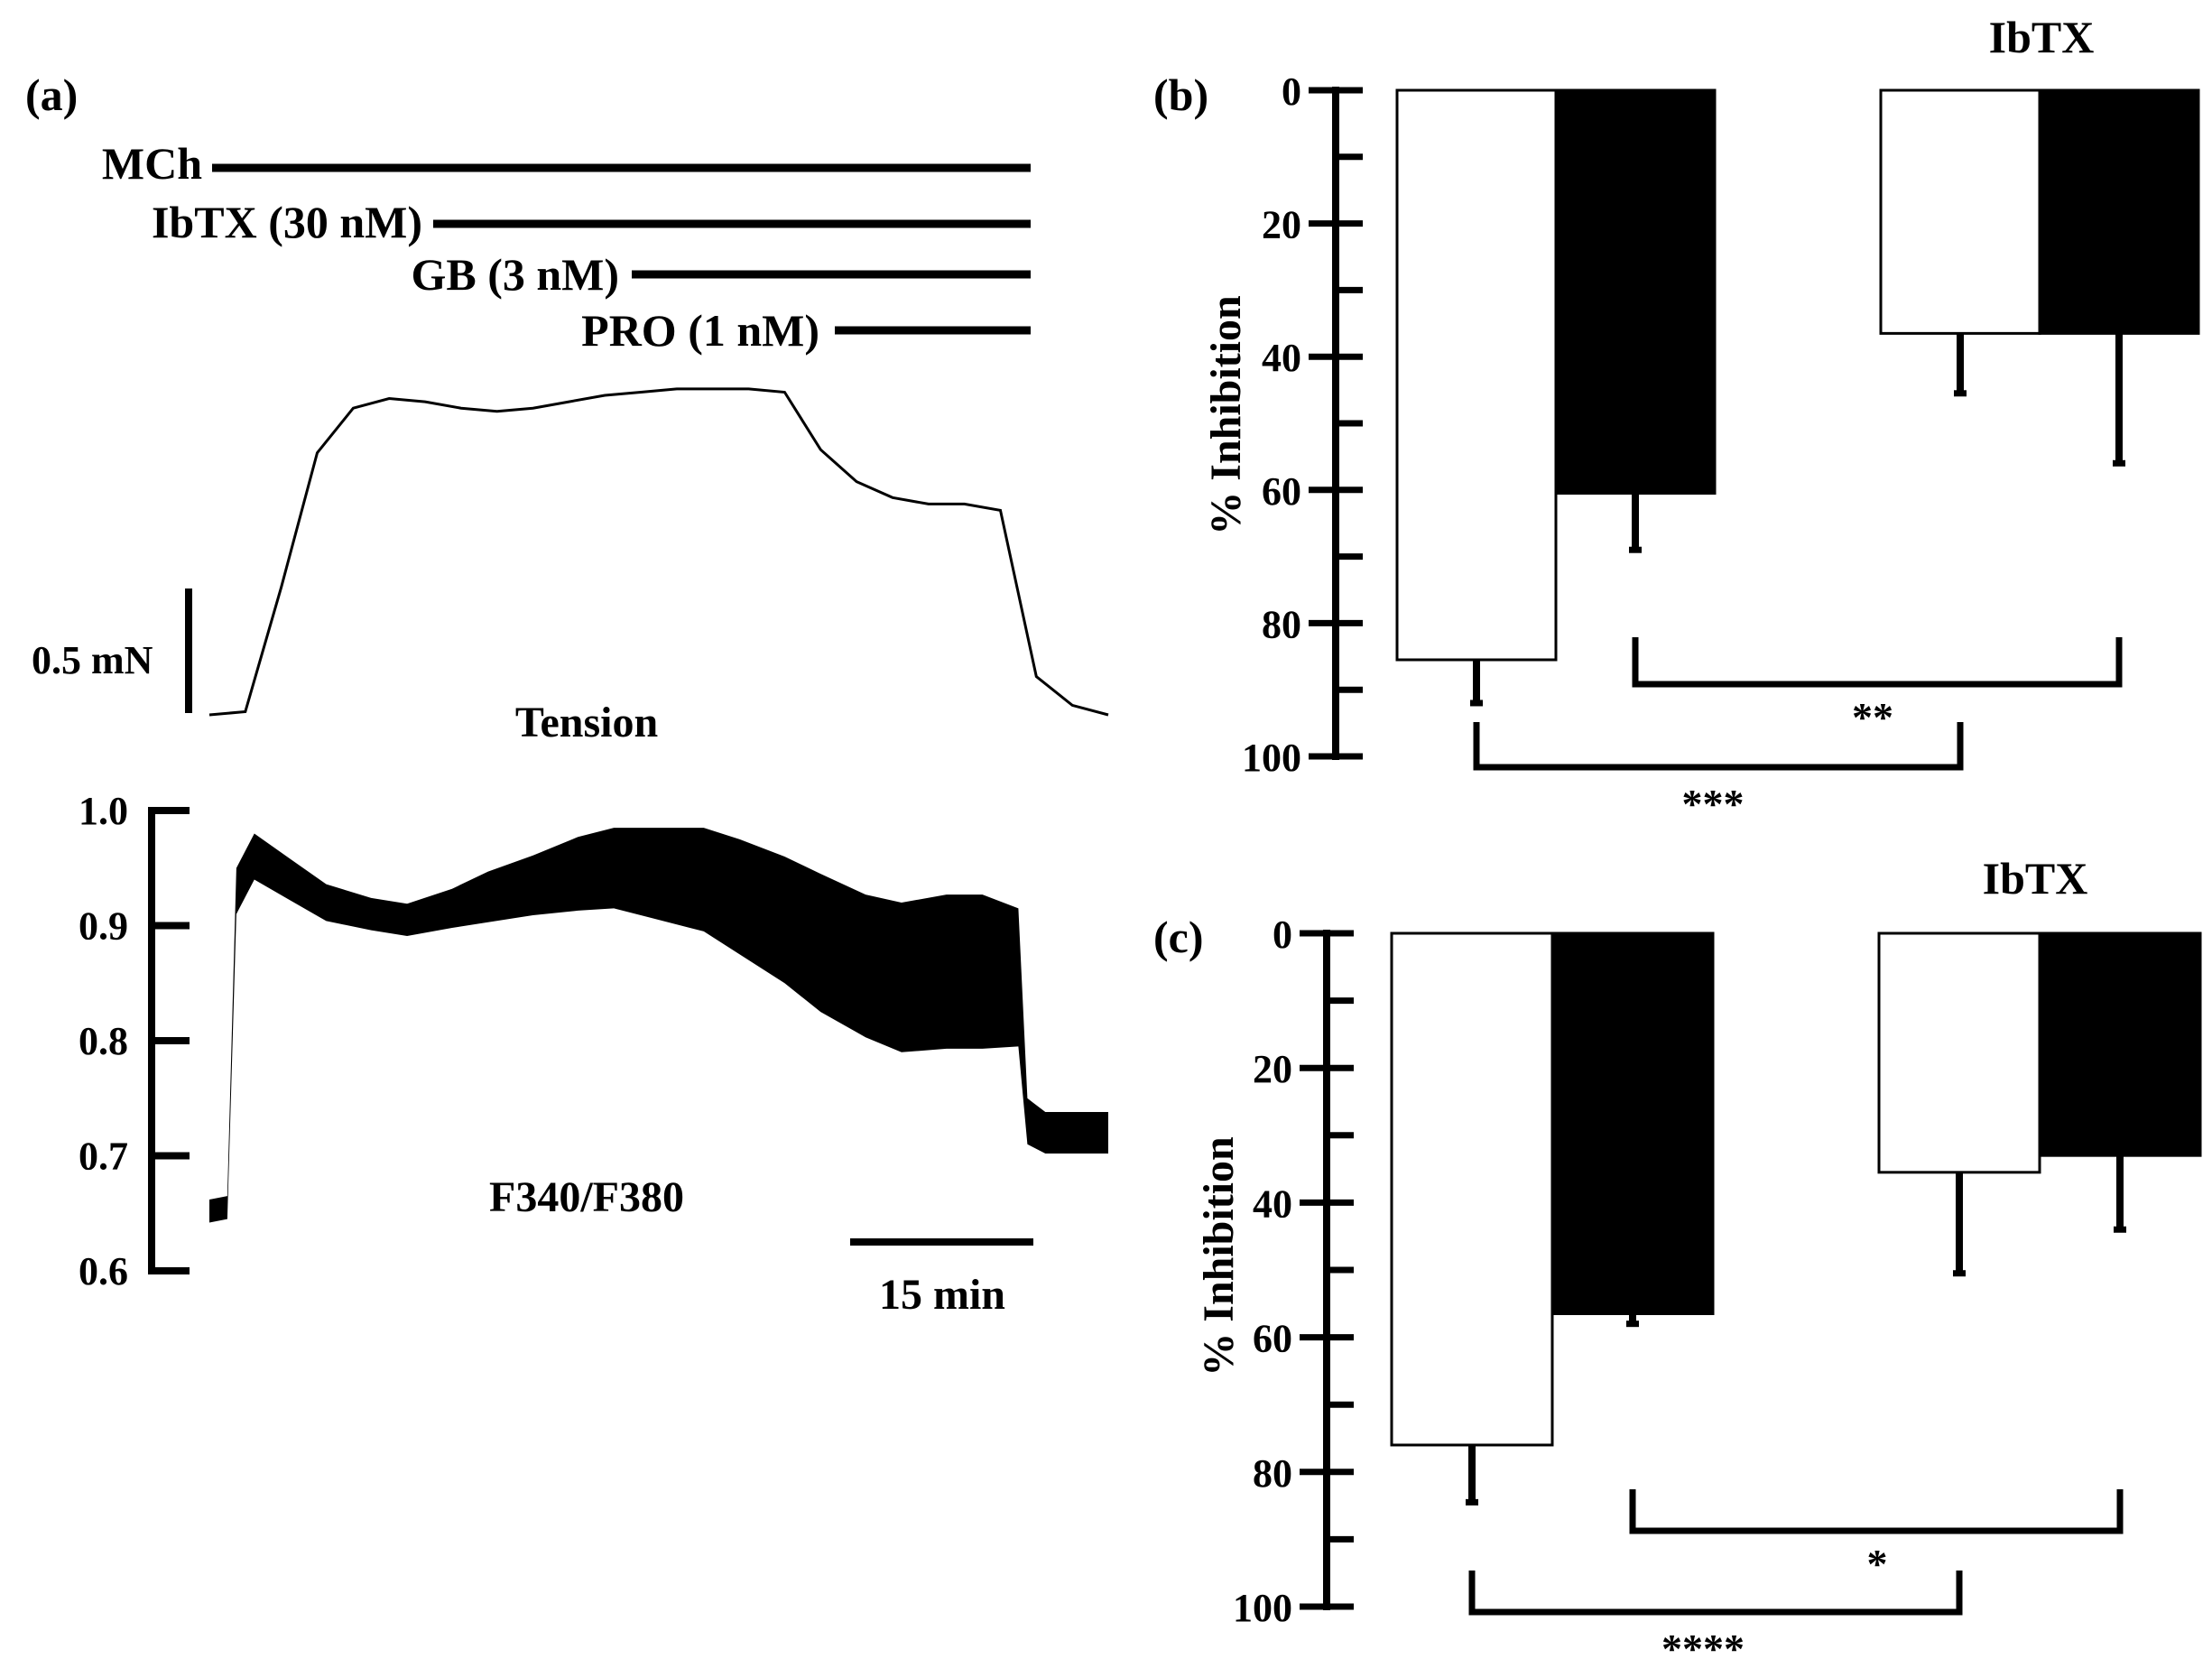 This screenshot has height=1668, width=2212. I want to click on panel-a-label: (a), so click(51, 95).